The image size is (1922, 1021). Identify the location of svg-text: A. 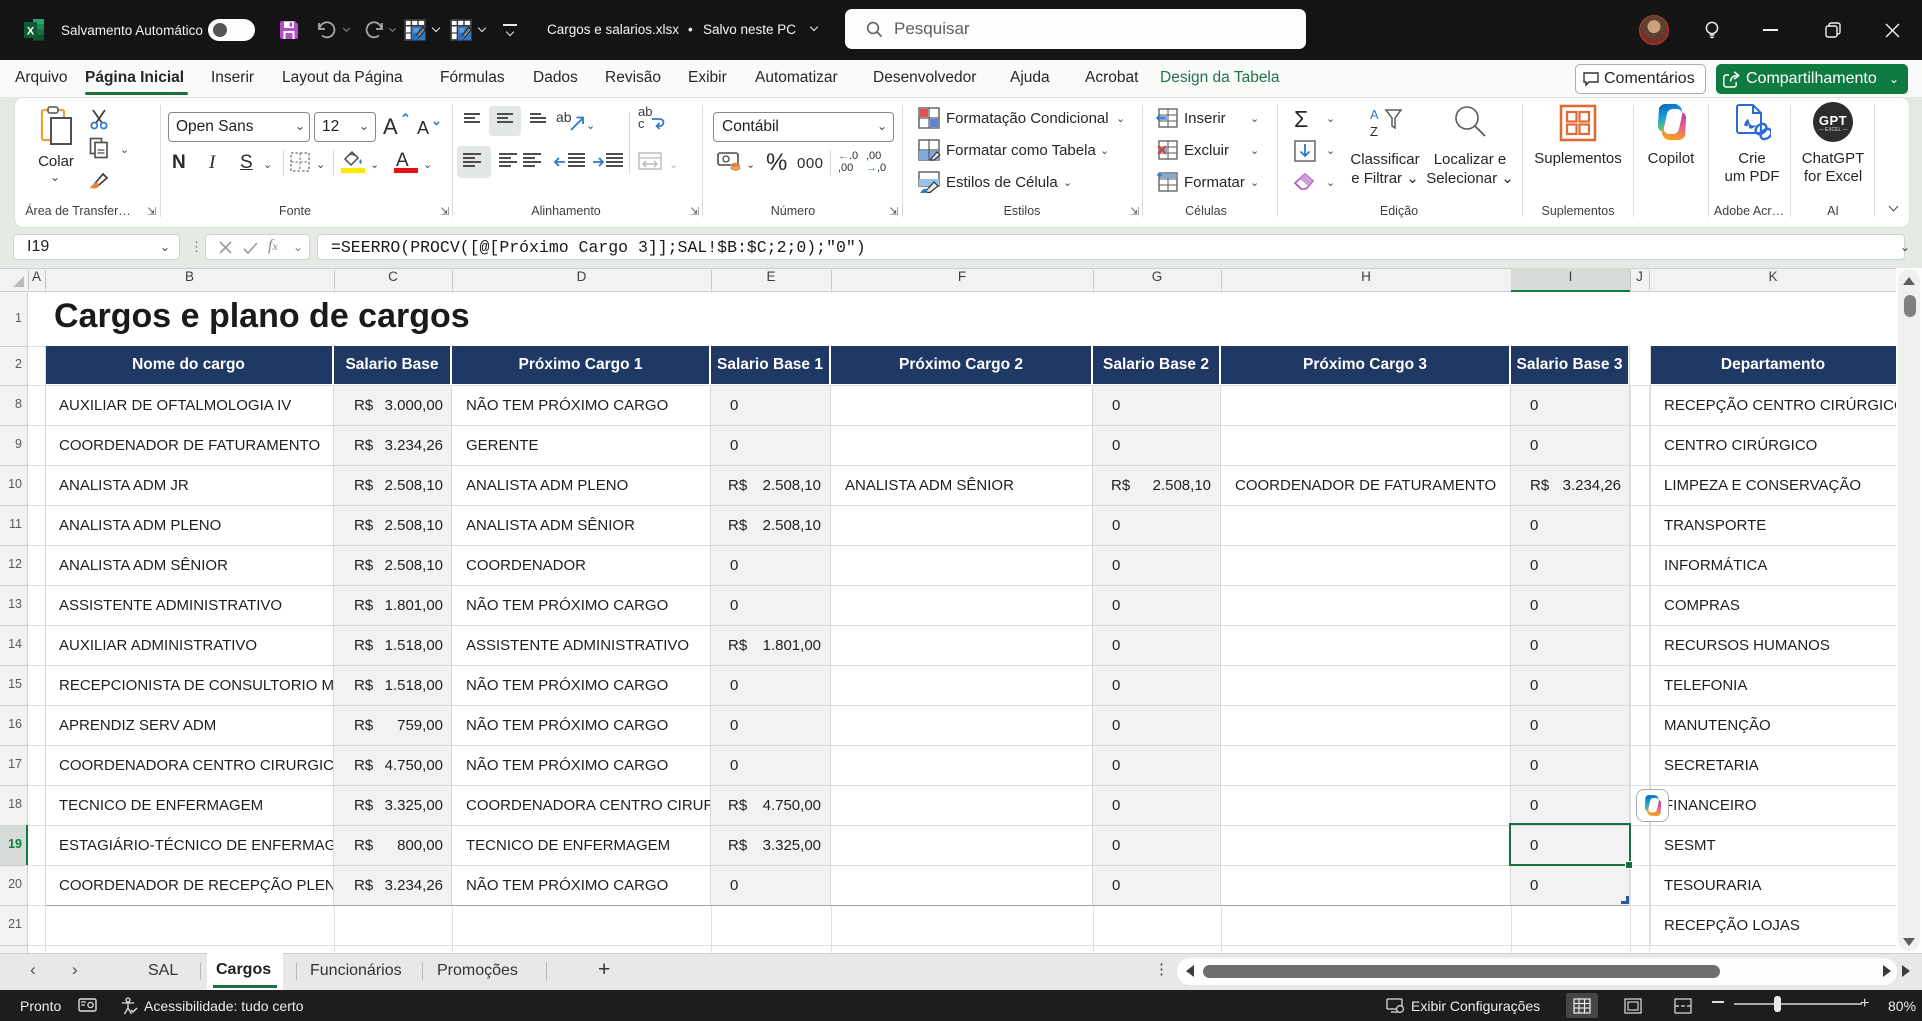
(1374, 114).